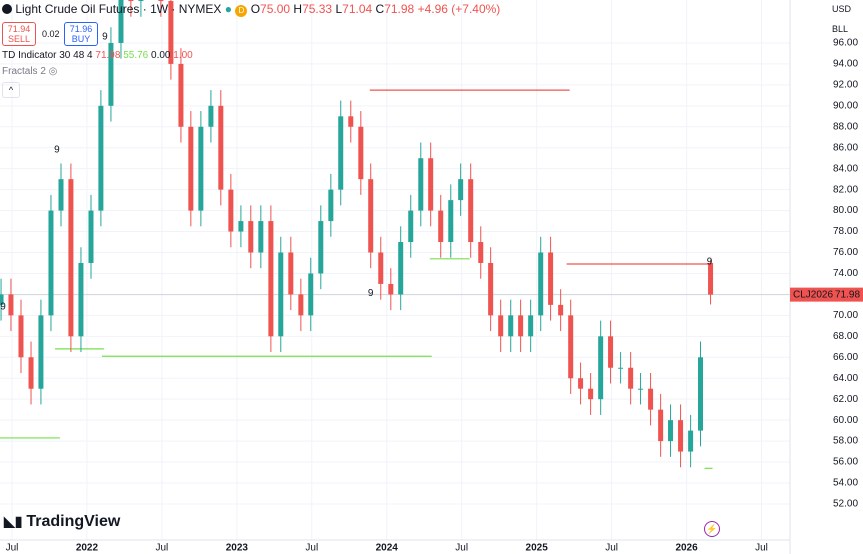  I want to click on x-tick-label: 2022, so click(87, 548).